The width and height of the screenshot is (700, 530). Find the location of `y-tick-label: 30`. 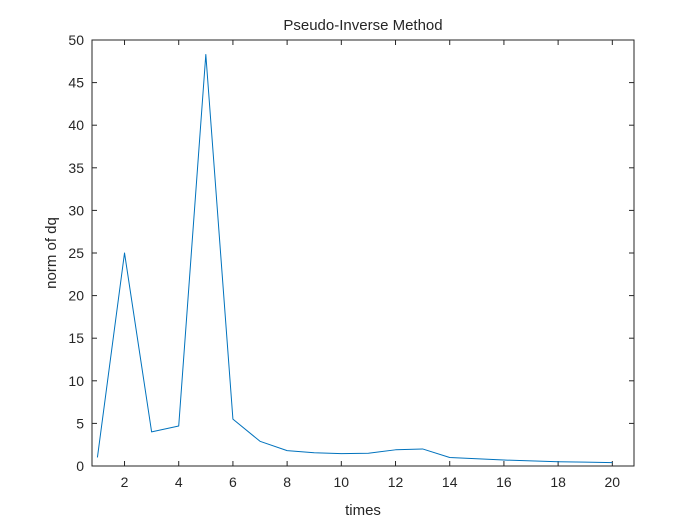

y-tick-label: 30 is located at coordinates (76, 210).